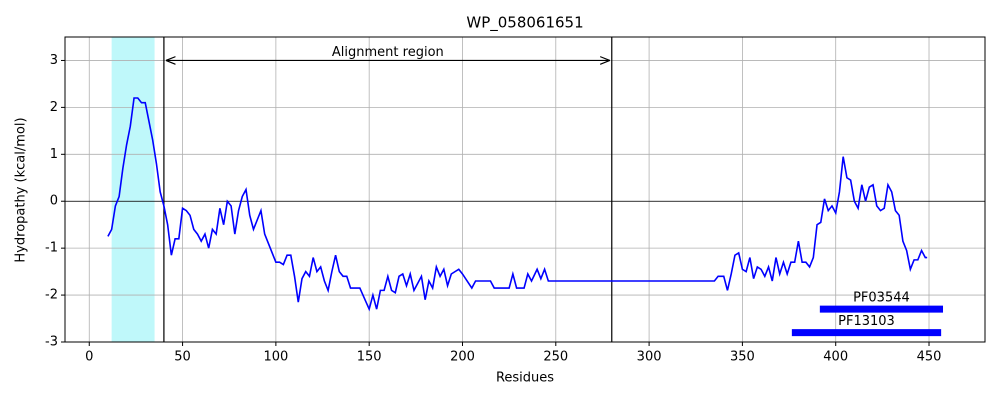 This screenshot has height=400, width=1000. Describe the element at coordinates (54, 201) in the screenshot. I see `y-tick-label: 0` at that location.